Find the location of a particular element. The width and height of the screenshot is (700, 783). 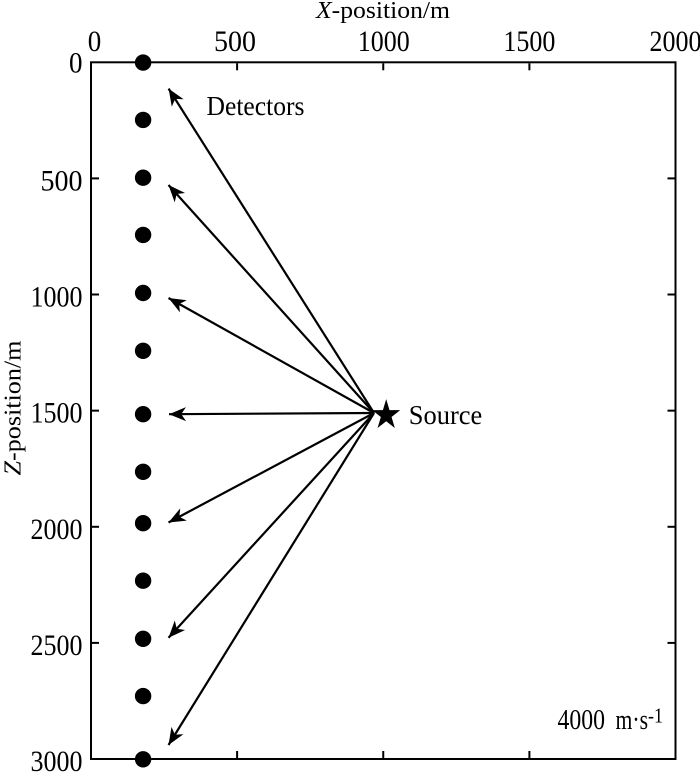

svg-text: 2500 is located at coordinates (57, 646).